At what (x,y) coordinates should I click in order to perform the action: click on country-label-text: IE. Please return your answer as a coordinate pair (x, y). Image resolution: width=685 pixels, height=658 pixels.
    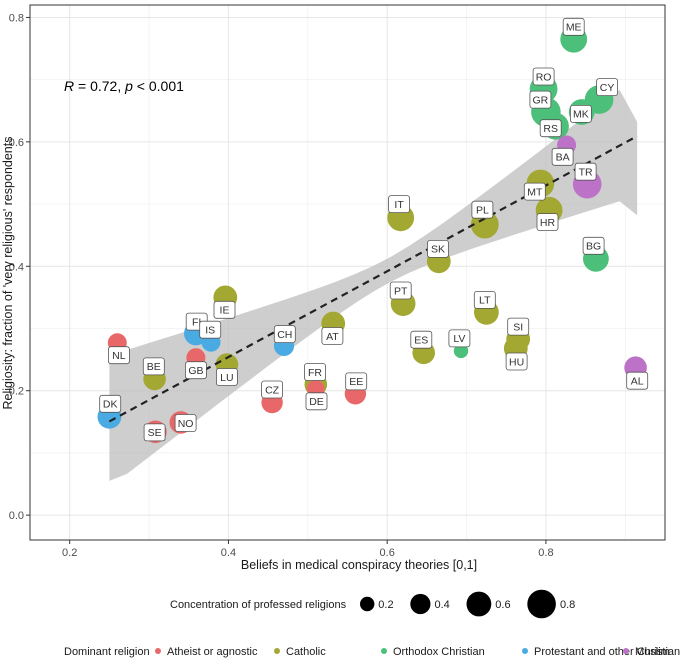
    Looking at the image, I should click on (225, 311).